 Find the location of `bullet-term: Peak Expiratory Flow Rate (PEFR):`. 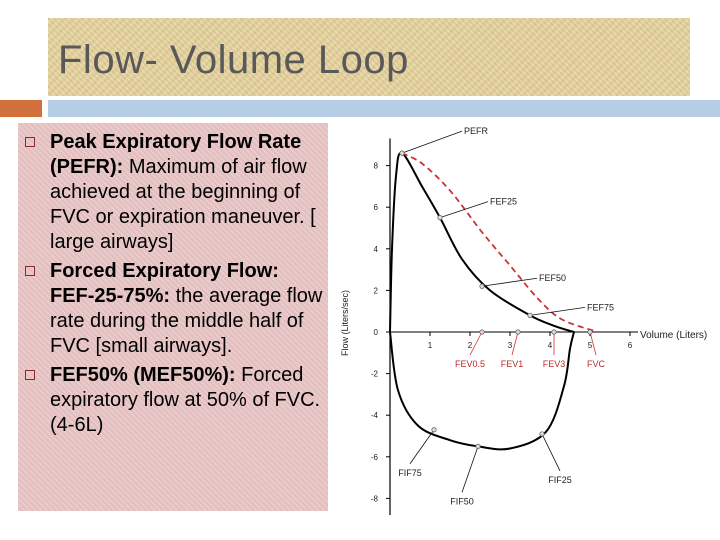

bullet-term: Peak Expiratory Flow Rate (PEFR): is located at coordinates (176, 154).